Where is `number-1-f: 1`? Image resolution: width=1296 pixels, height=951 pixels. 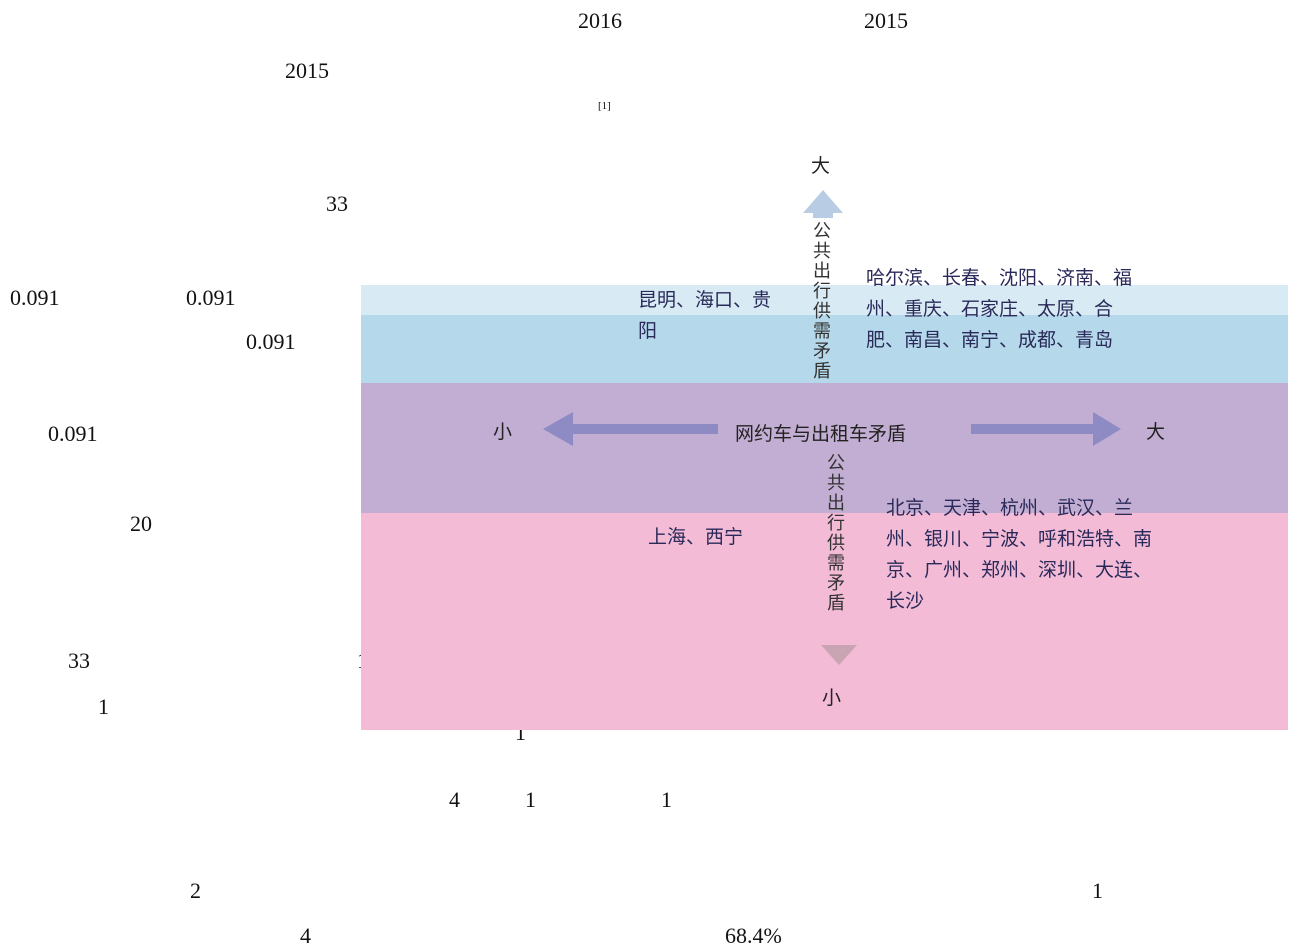
number-1-f: 1 is located at coordinates (1097, 890).